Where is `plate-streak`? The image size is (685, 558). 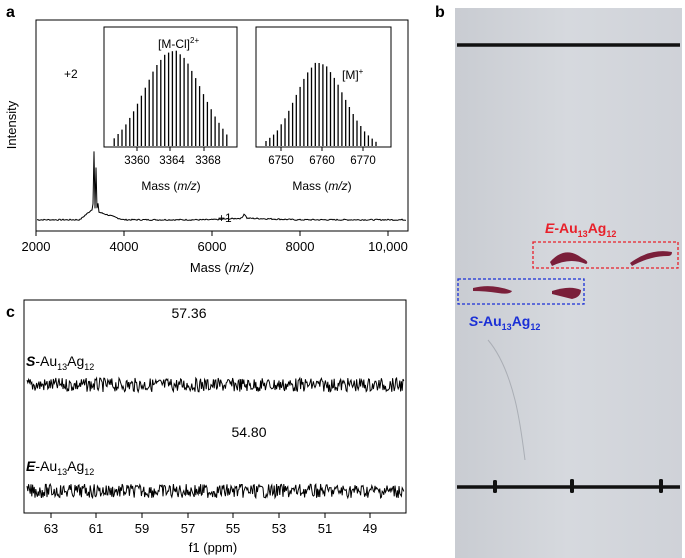 plate-streak is located at coordinates (506, 400).